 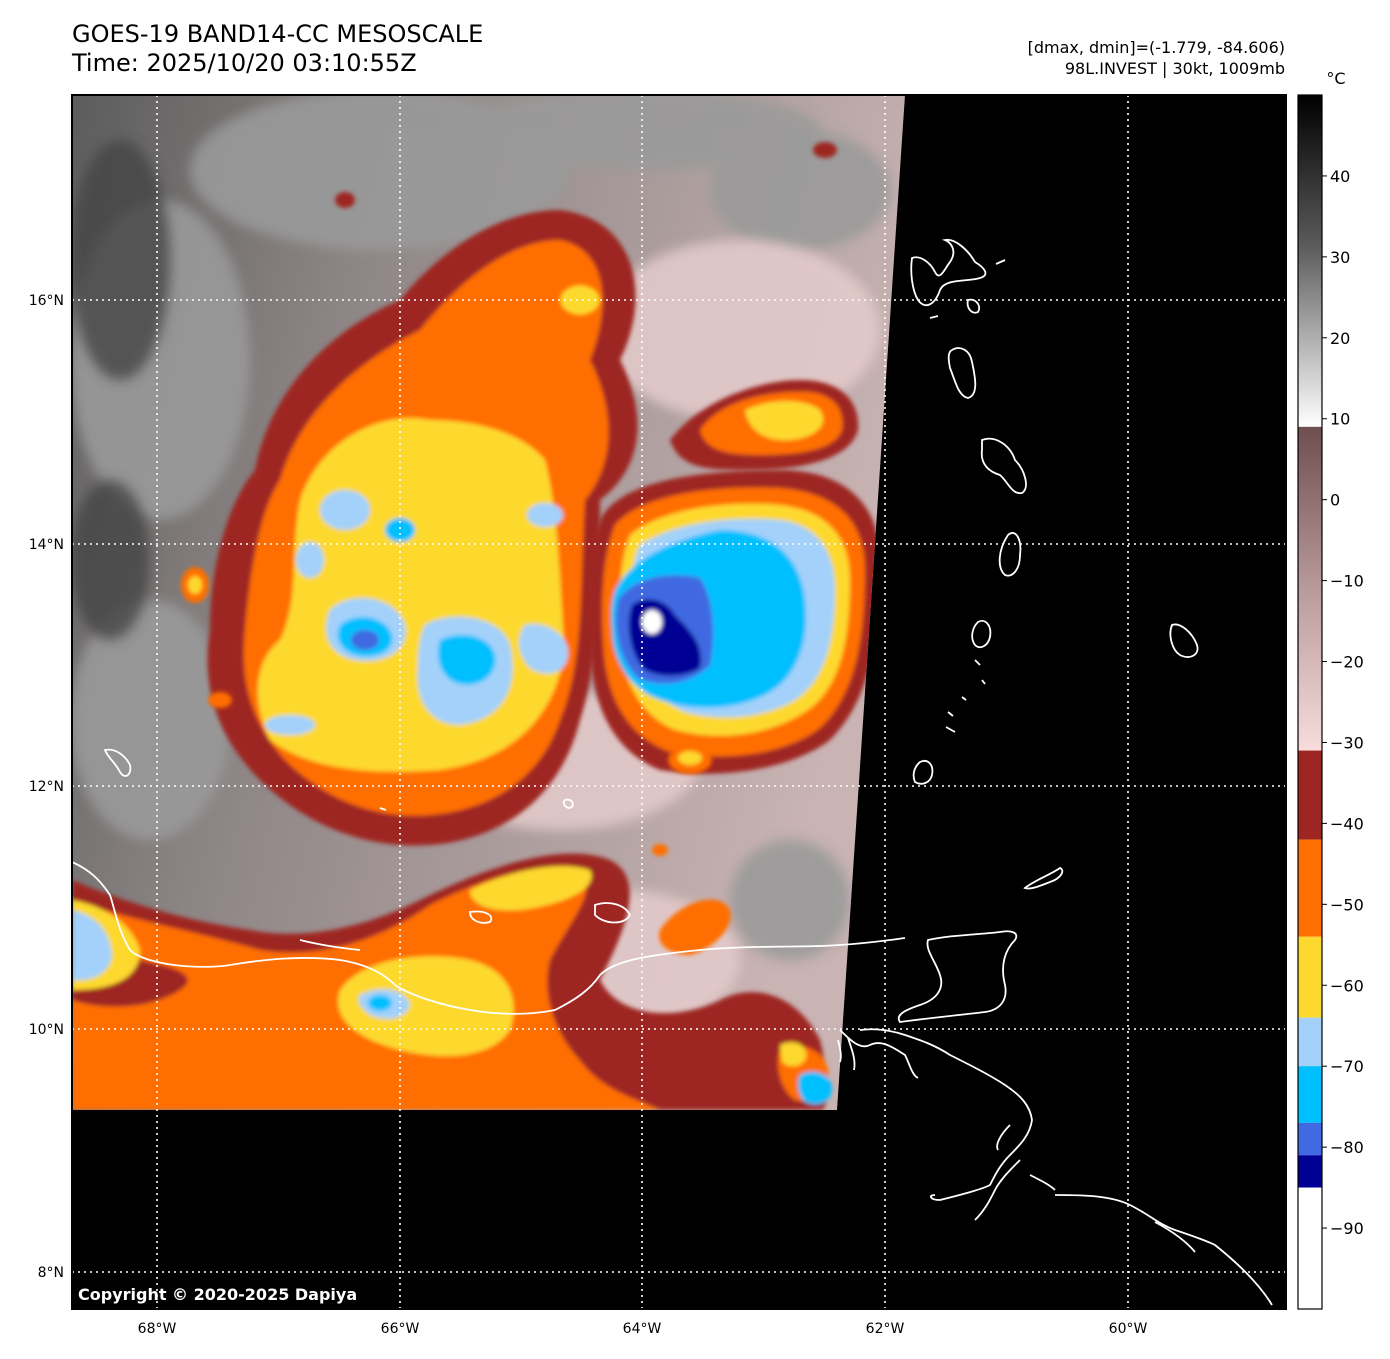 What do you see at coordinates (51, 1273) in the screenshot?
I see `lat-label: 8°N` at bounding box center [51, 1273].